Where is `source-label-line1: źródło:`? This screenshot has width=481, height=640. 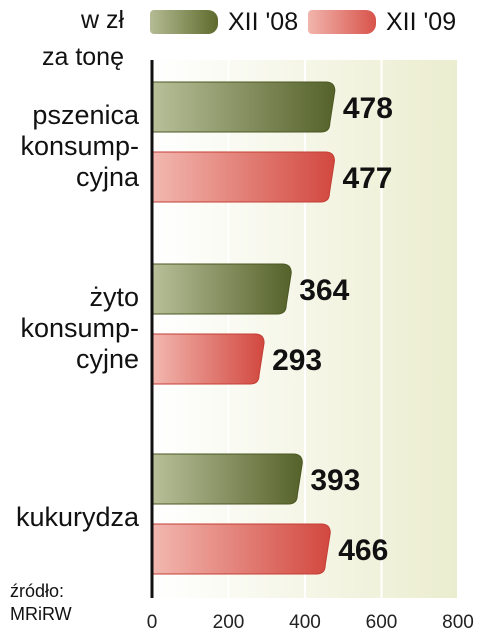 source-label-line1: źródło: is located at coordinates (37, 591).